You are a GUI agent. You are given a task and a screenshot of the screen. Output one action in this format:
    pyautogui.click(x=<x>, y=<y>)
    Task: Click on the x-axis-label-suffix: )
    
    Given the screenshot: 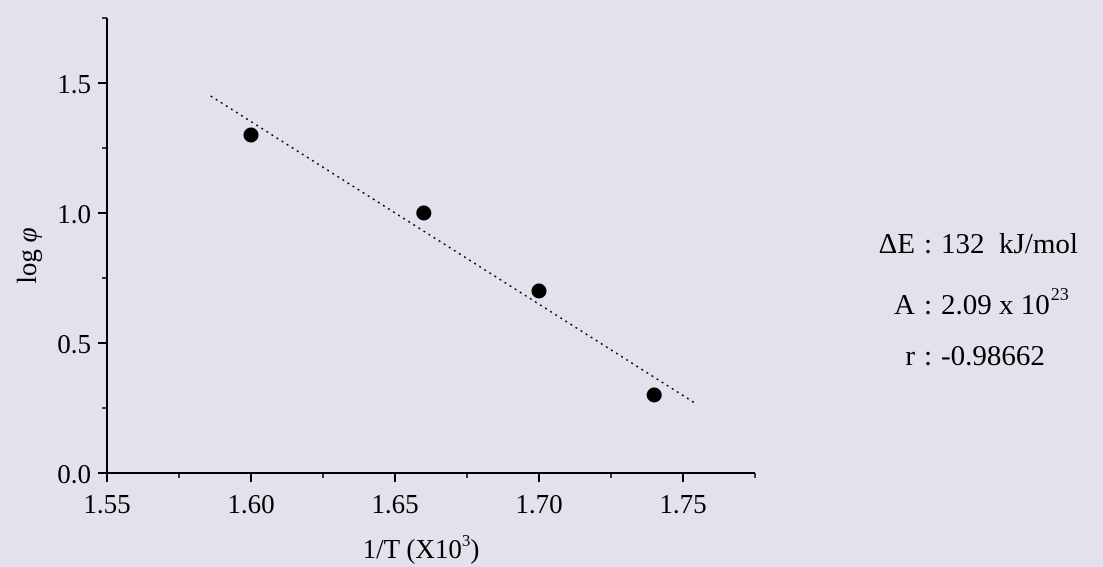 What is the action you would take?
    pyautogui.click(x=474, y=549)
    